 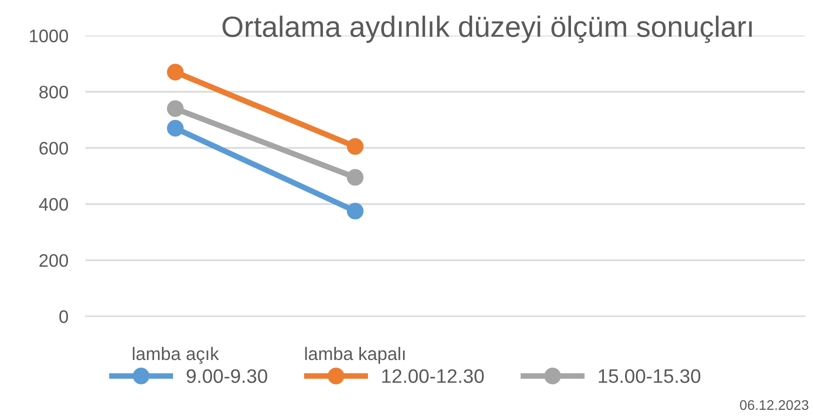 I want to click on y-tick-label: 400, so click(x=53, y=204).